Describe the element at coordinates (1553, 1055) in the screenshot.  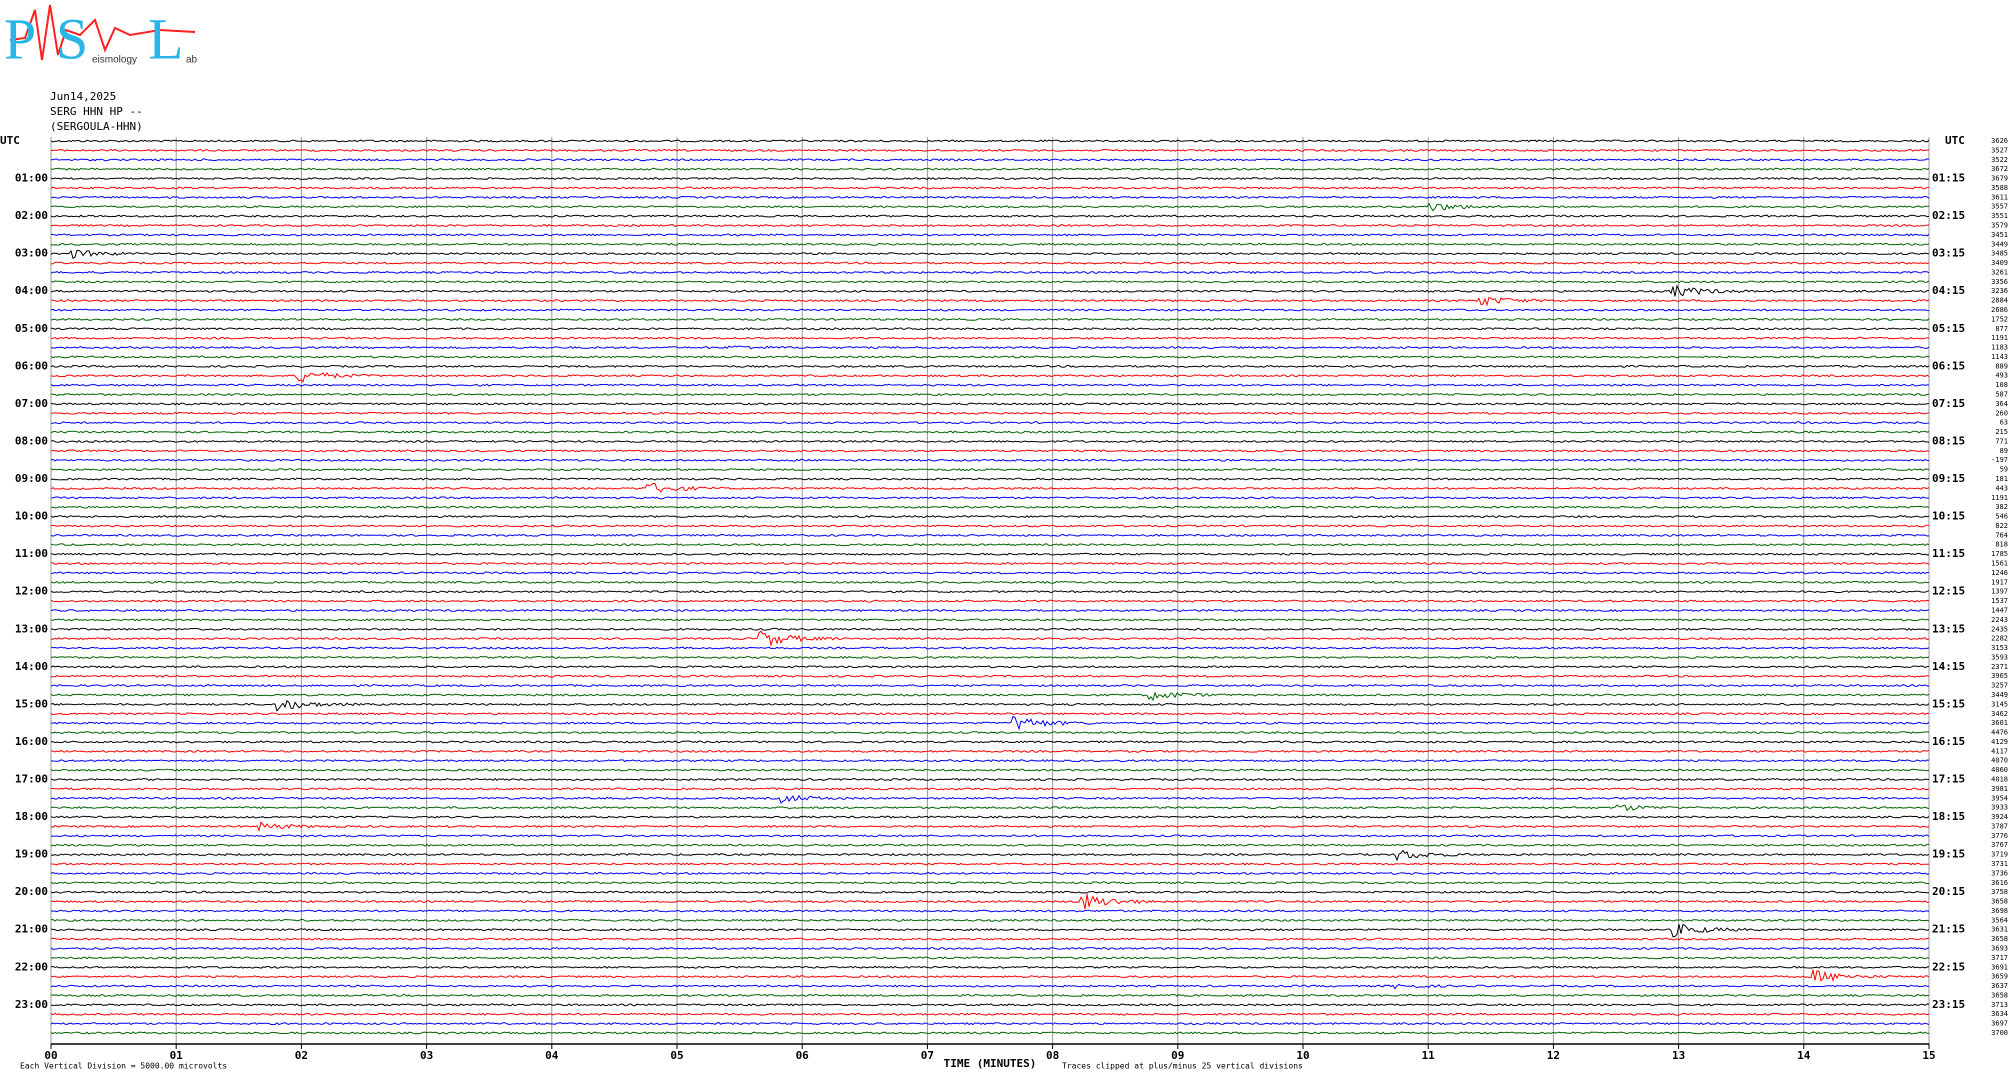
I see `x-tick-label: 12` at that location.